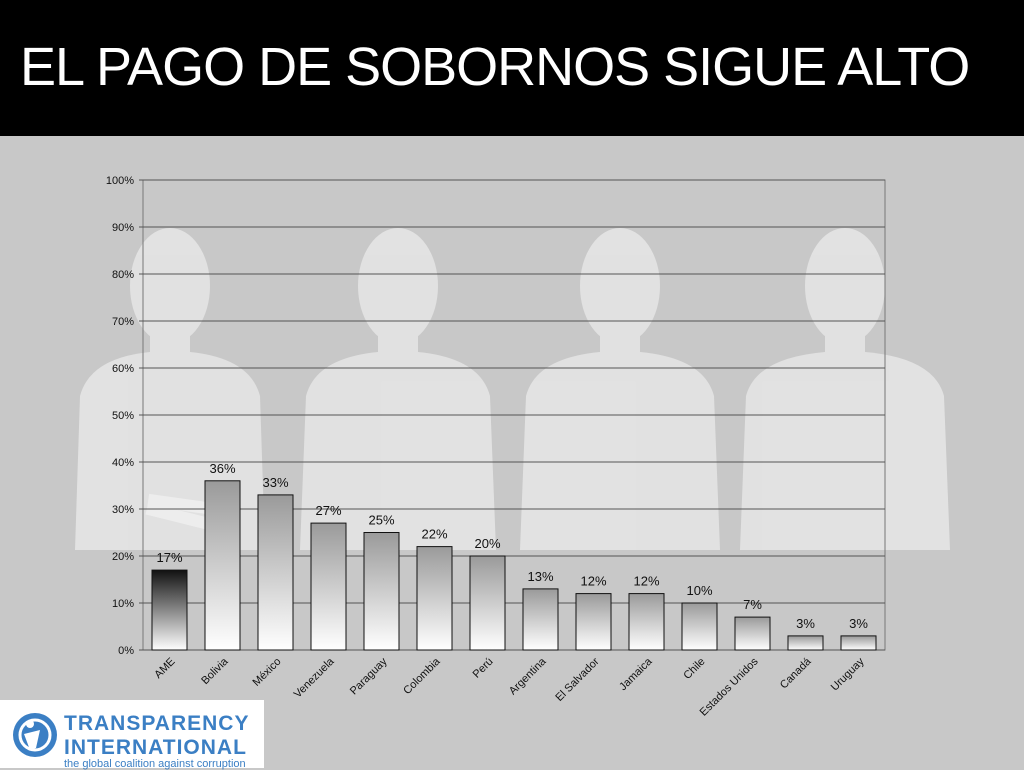 This screenshot has width=1024, height=770. I want to click on x-tick-label: Uruguay, so click(848, 674).